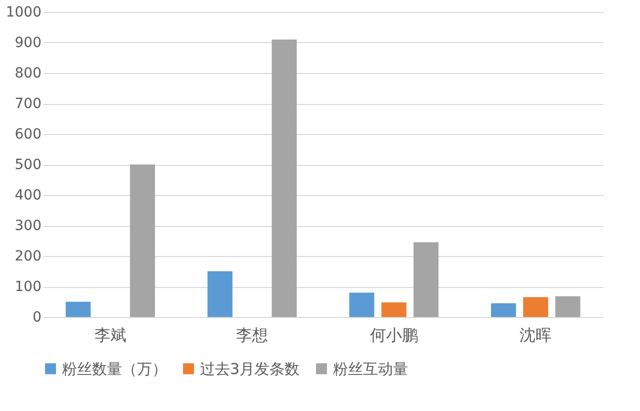 Image resolution: width=640 pixels, height=411 pixels. Describe the element at coordinates (394, 335) in the screenshot. I see `x-tick-label: 何小鹏` at that location.